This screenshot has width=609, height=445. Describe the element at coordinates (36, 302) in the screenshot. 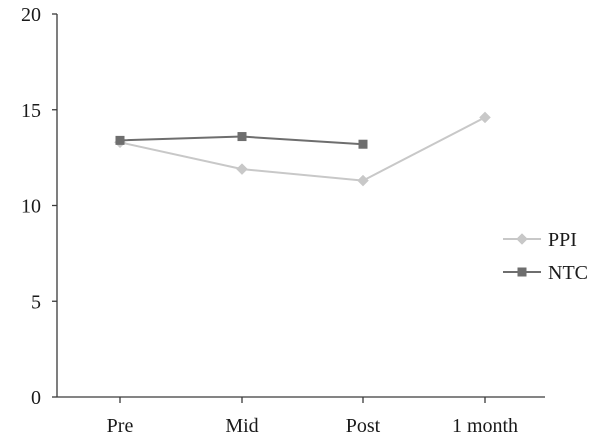

I see `y-tick-label: 5` at that location.